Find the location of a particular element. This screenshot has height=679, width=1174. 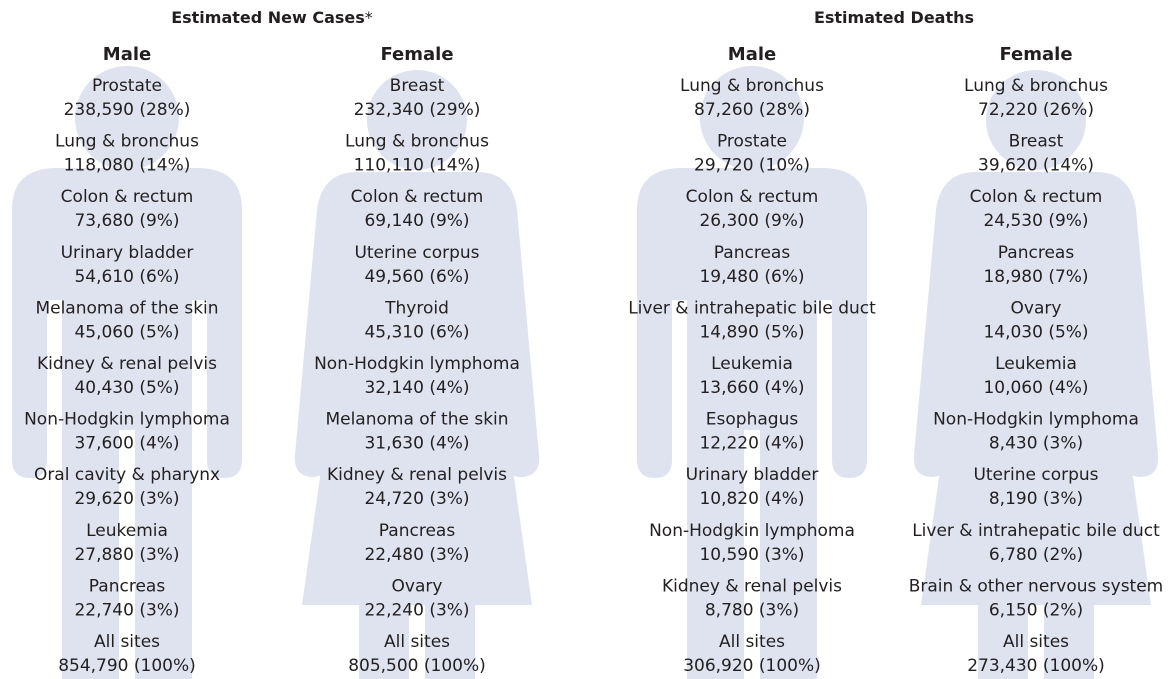

site-name: Oral cavity & pharynx is located at coordinates (127, 475).